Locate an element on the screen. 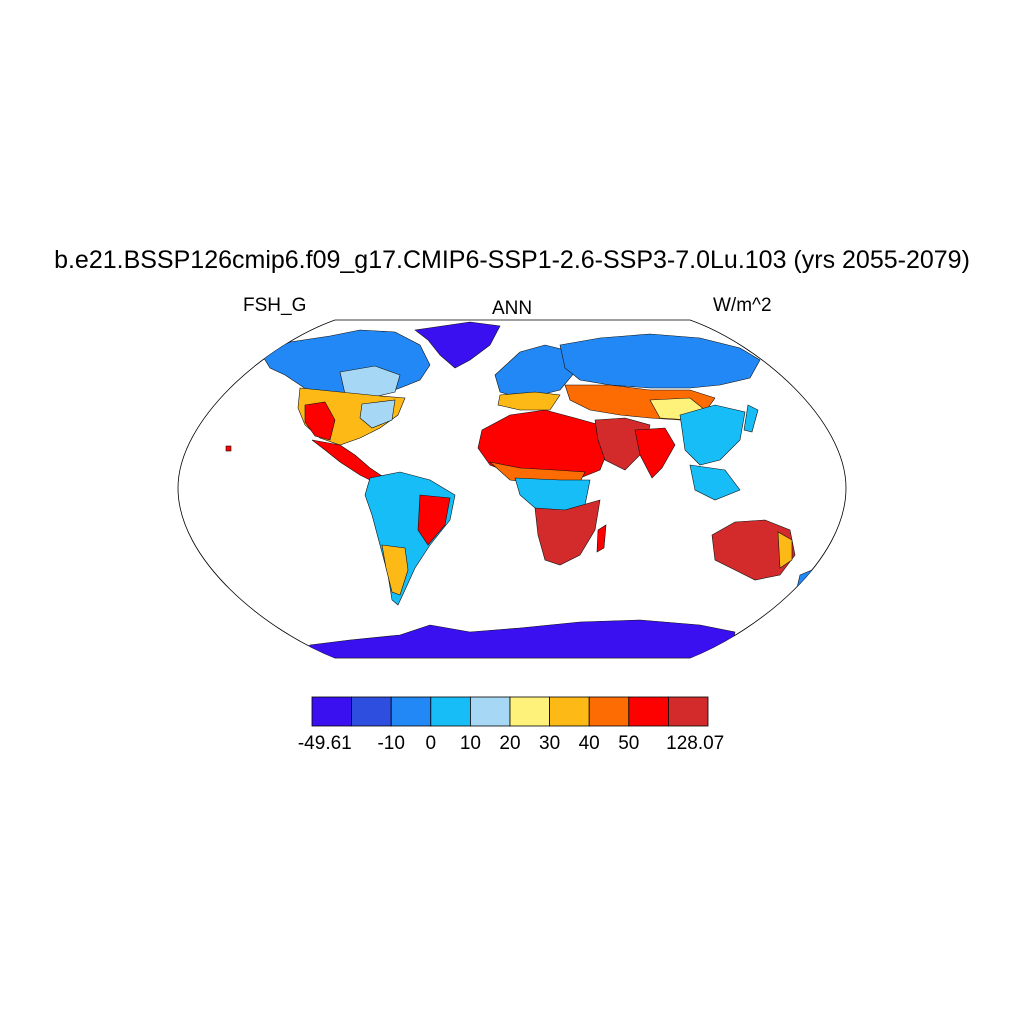 The height and width of the screenshot is (1024, 1024). colorbar-label: 50 is located at coordinates (629, 743).